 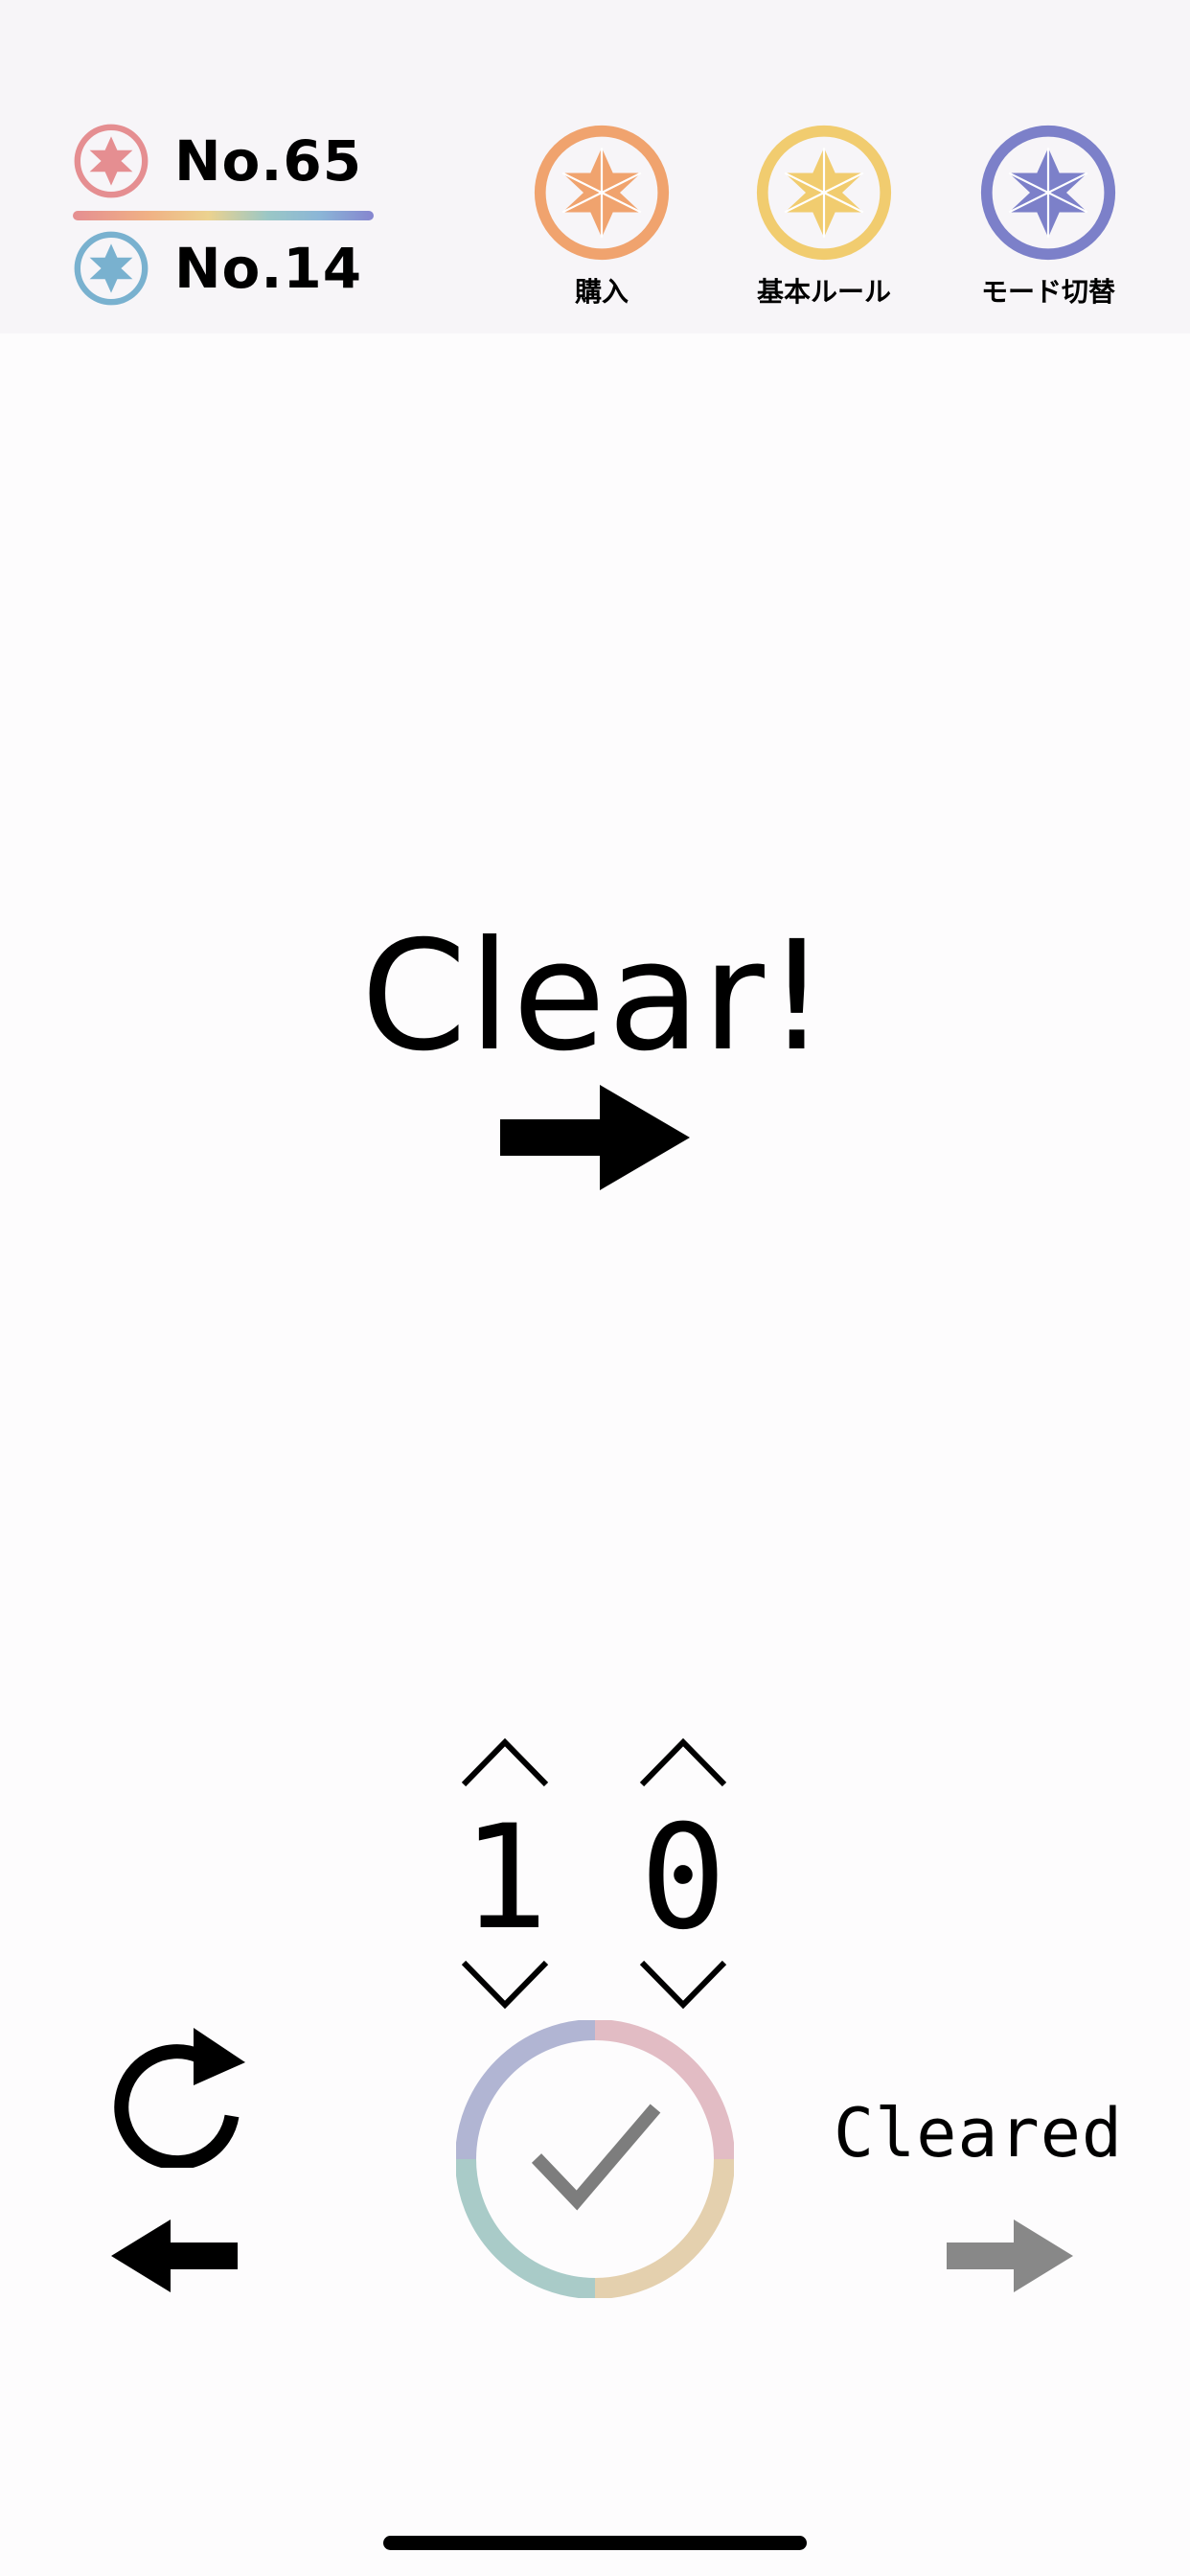 What do you see at coordinates (1010, 2256) in the screenshot?
I see `arrow-right-icon` at bounding box center [1010, 2256].